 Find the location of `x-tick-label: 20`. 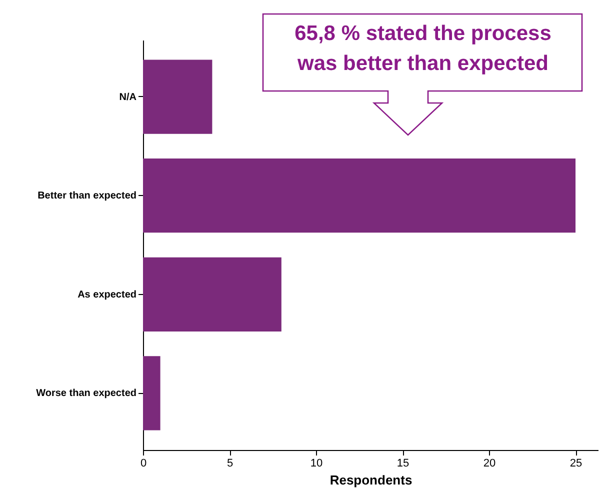

x-tick-label: 20 is located at coordinates (489, 464).